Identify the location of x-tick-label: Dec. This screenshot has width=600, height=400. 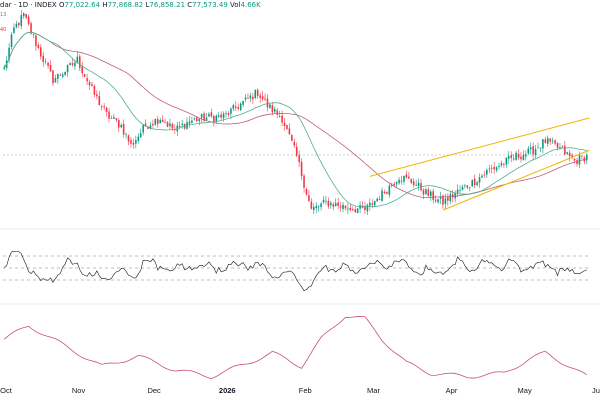
(154, 390).